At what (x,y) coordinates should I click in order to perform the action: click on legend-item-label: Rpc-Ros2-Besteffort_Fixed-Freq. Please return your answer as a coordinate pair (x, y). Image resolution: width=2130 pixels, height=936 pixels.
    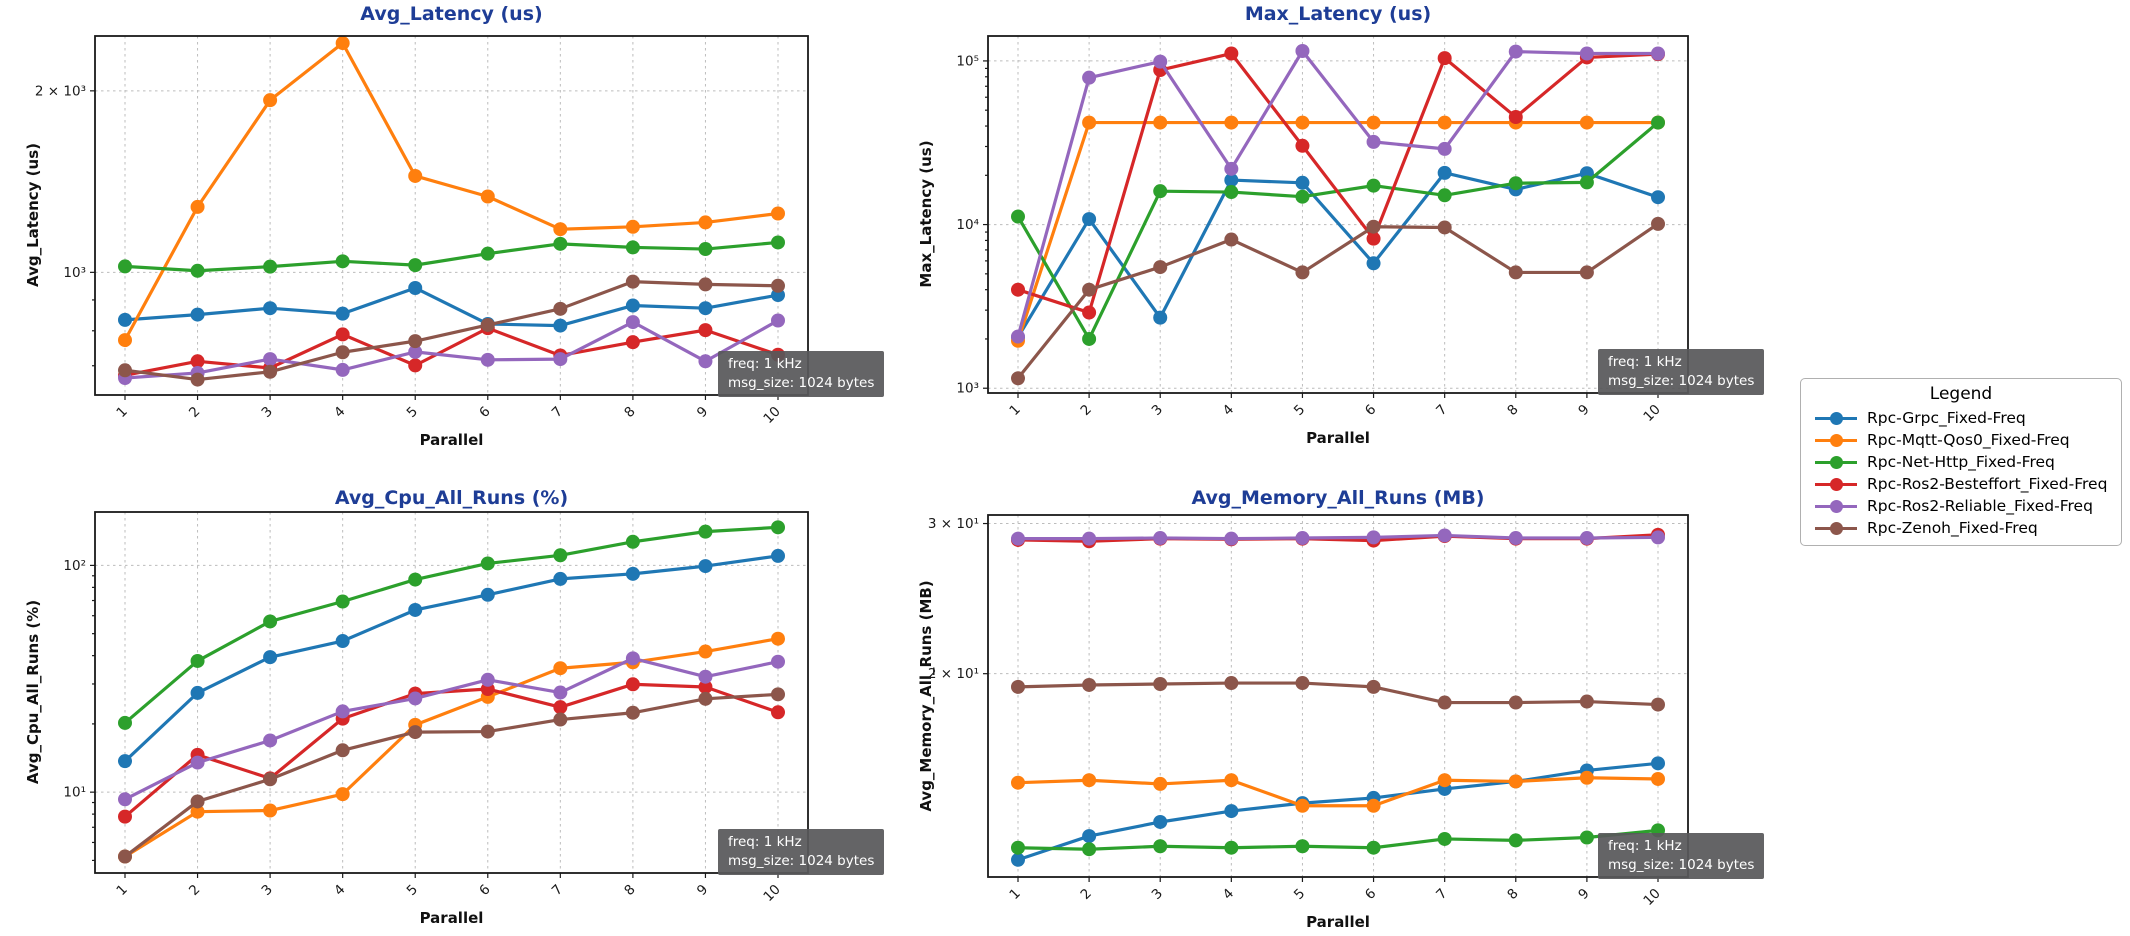
    Looking at the image, I should click on (1987, 484).